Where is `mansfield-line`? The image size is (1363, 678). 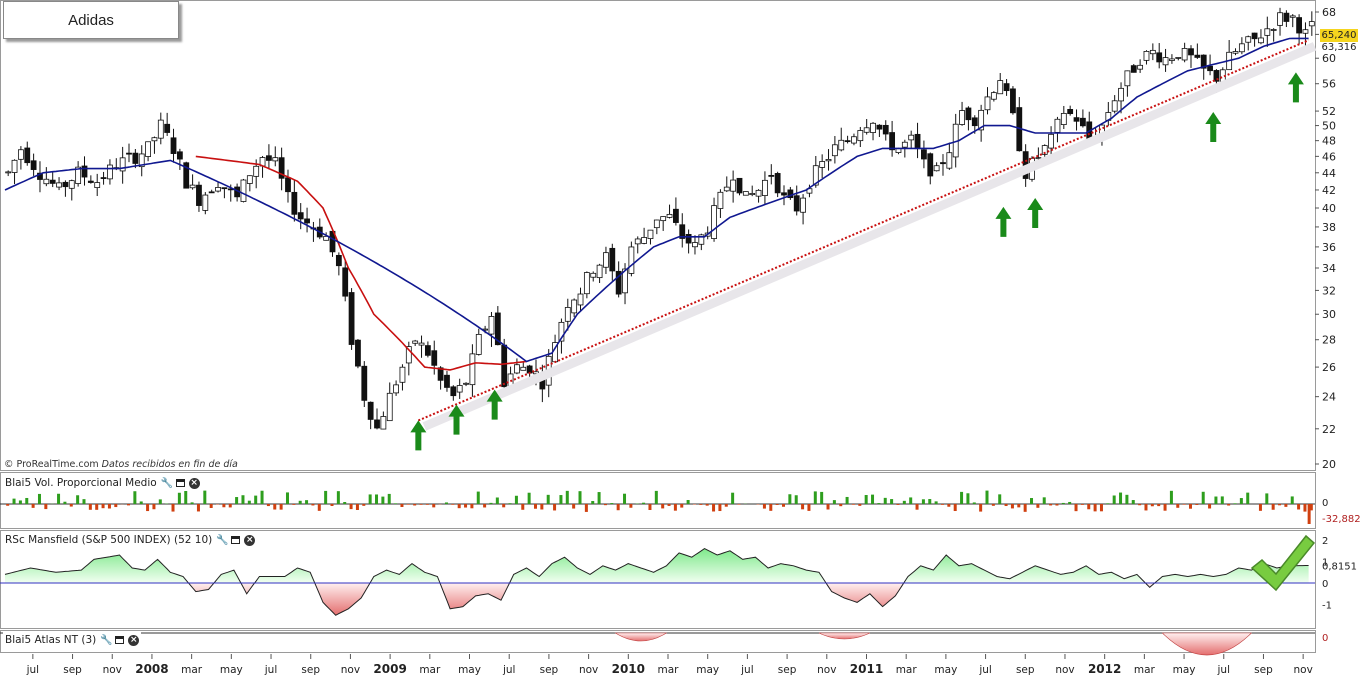 mansfield-line is located at coordinates (656, 582).